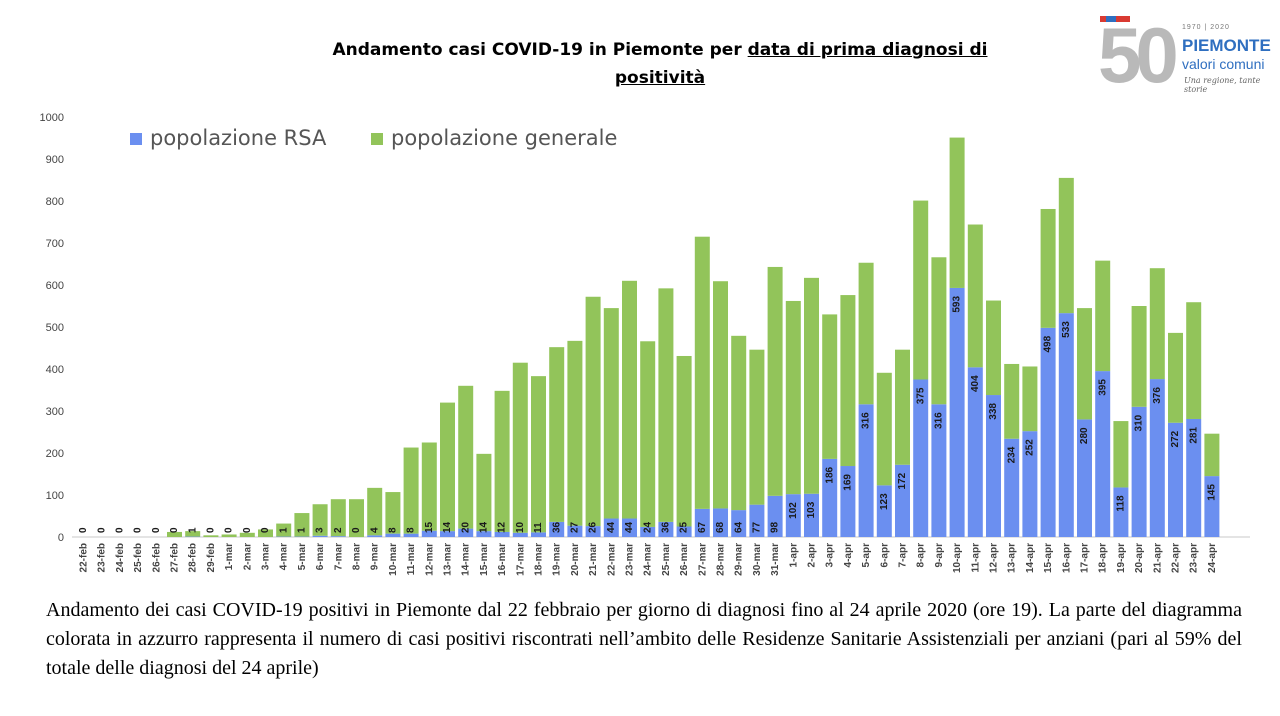  Describe the element at coordinates (1111, 19) in the screenshot. I see `logo-flag-blue` at that location.